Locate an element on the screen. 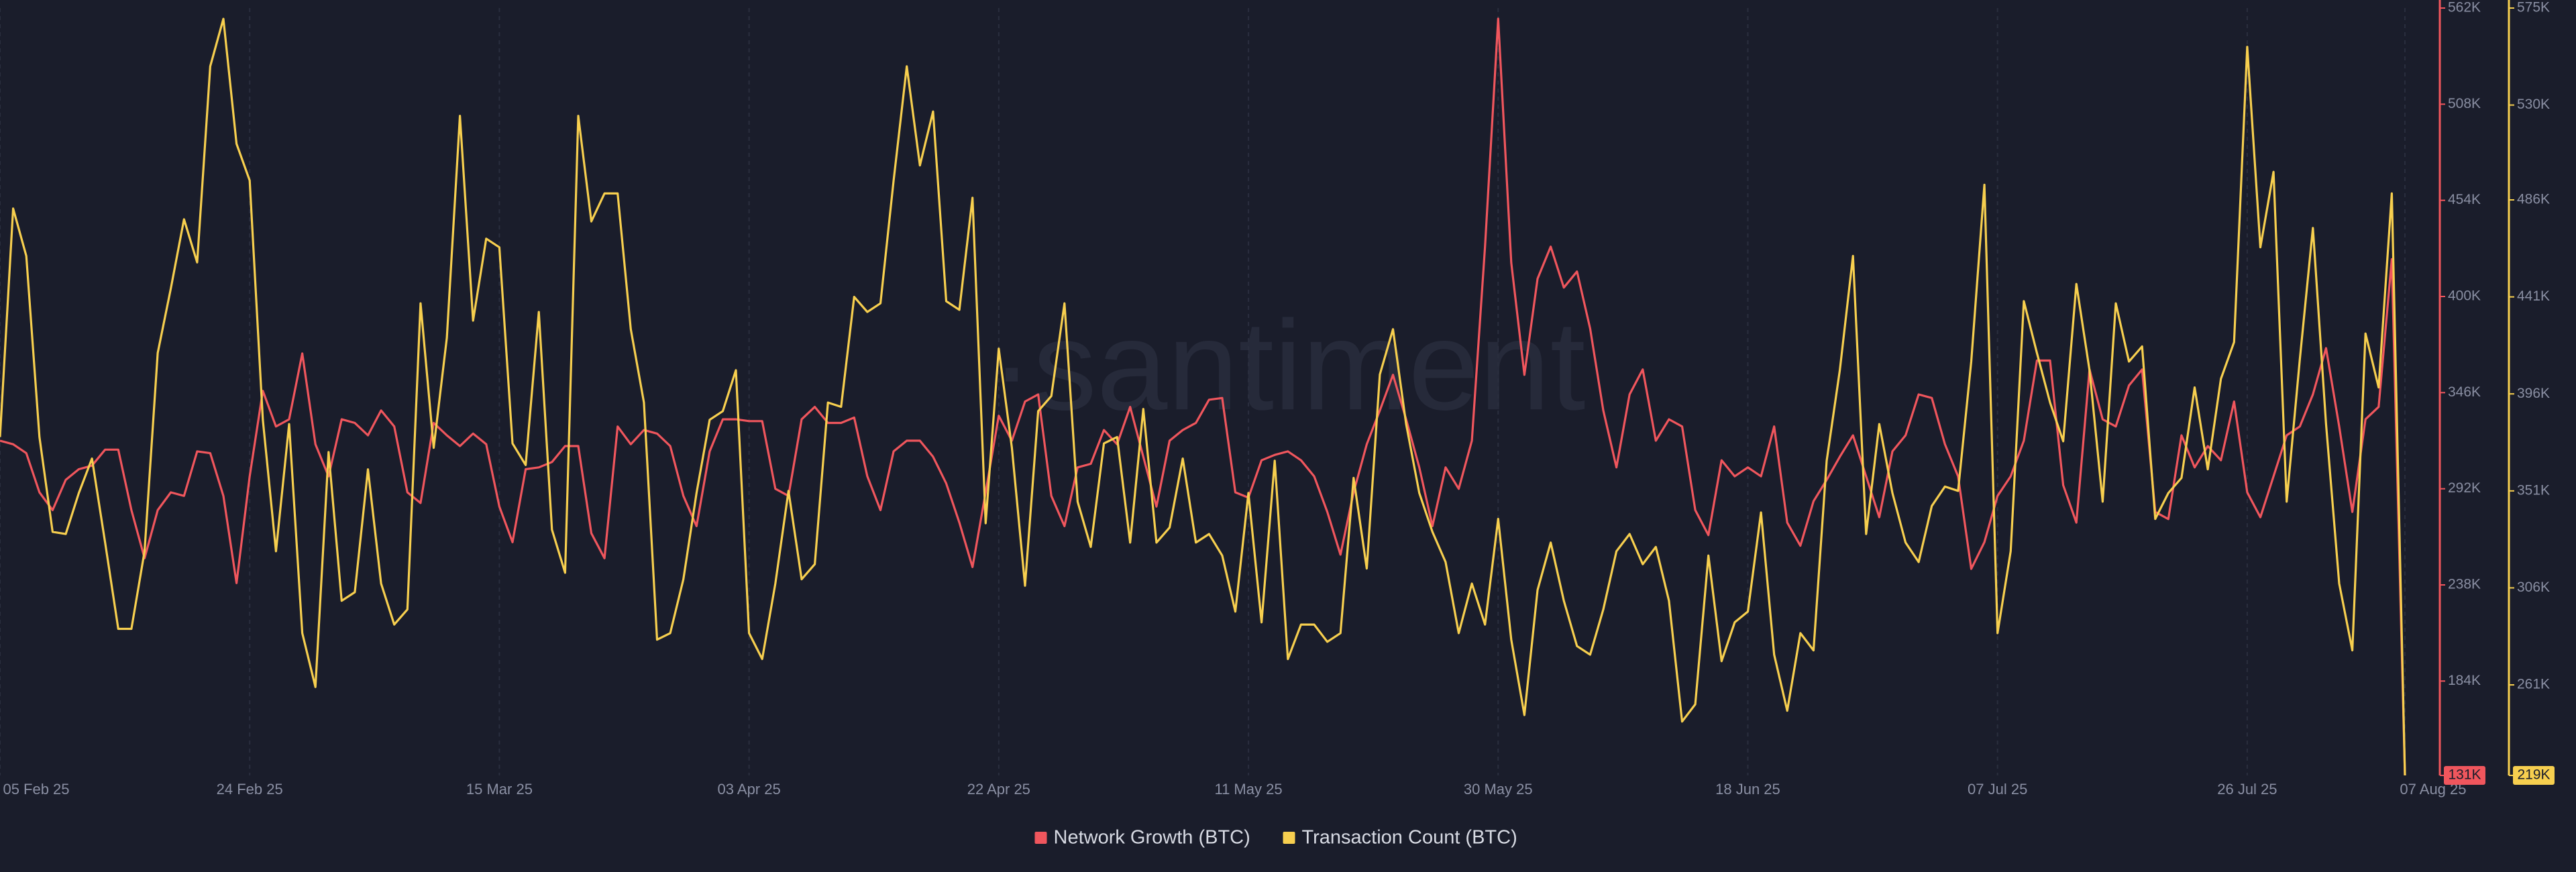 This screenshot has height=872, width=2576. y-tick-label: 575K is located at coordinates (2533, 8).